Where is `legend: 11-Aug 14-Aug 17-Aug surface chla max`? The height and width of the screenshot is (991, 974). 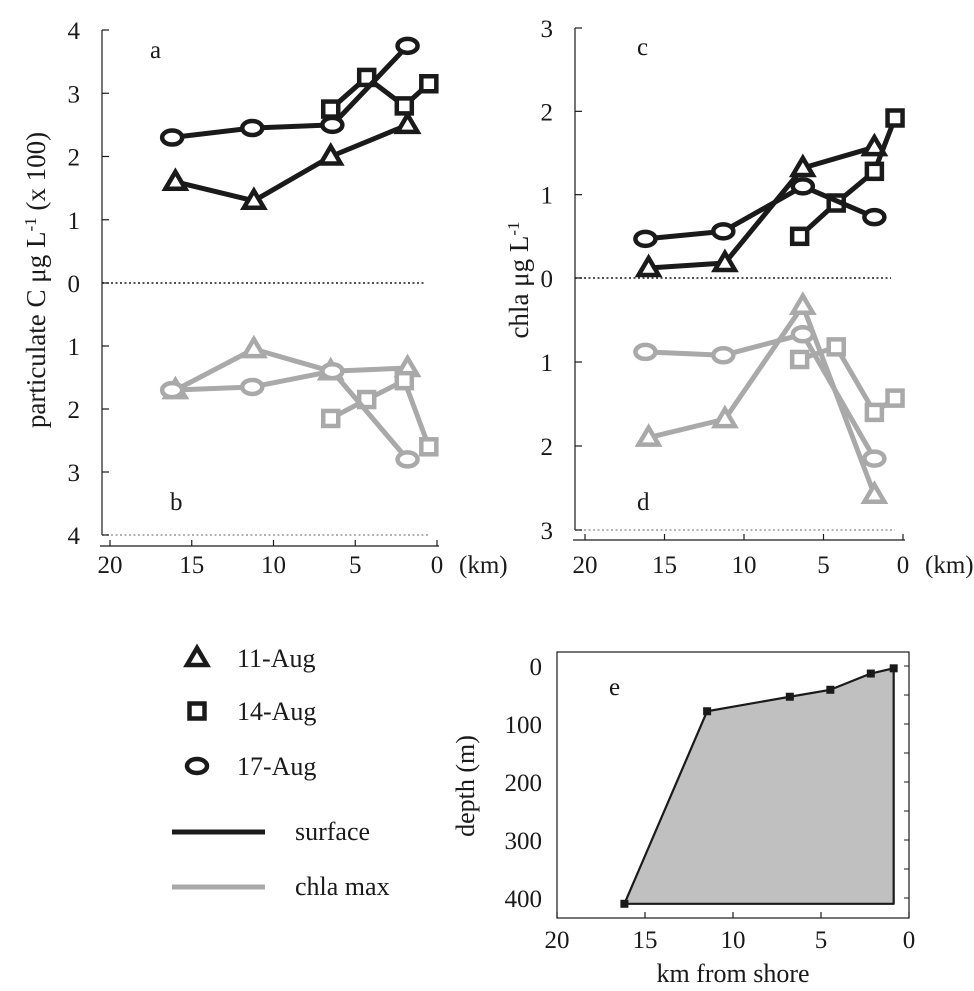
legend: 11-Aug 14-Aug 17-Aug surface chla max is located at coordinates (281, 772).